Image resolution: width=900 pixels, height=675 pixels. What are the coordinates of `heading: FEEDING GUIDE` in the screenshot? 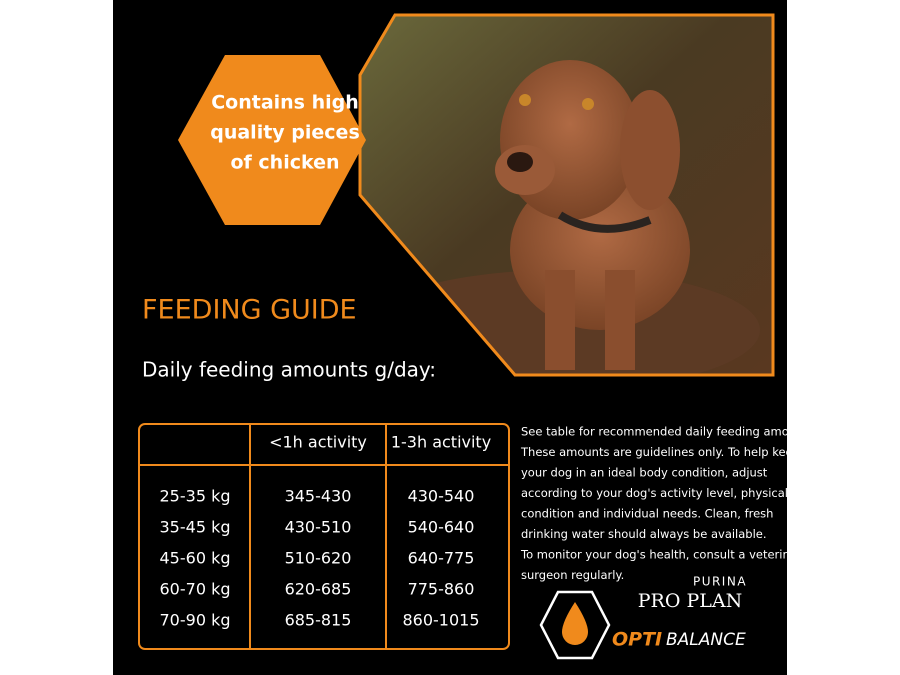 It's located at (249, 310).